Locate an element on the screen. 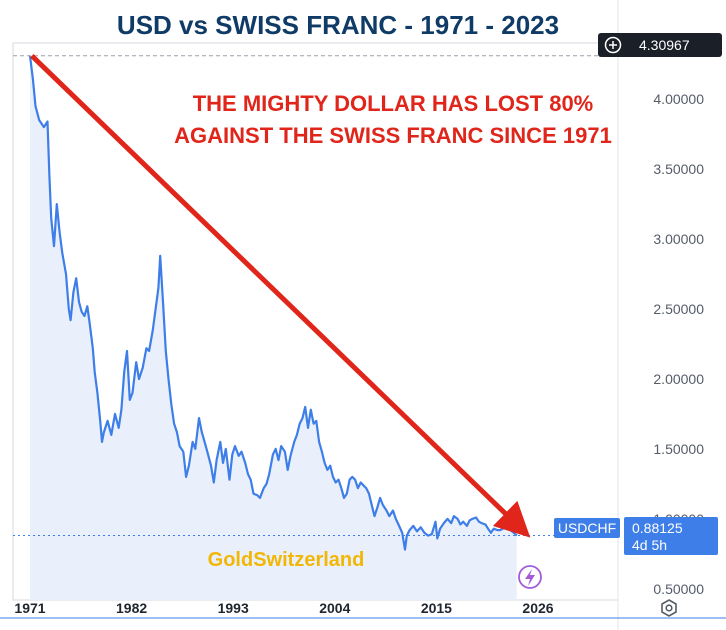  y-tick-label: 3.00000 is located at coordinates (678, 239).